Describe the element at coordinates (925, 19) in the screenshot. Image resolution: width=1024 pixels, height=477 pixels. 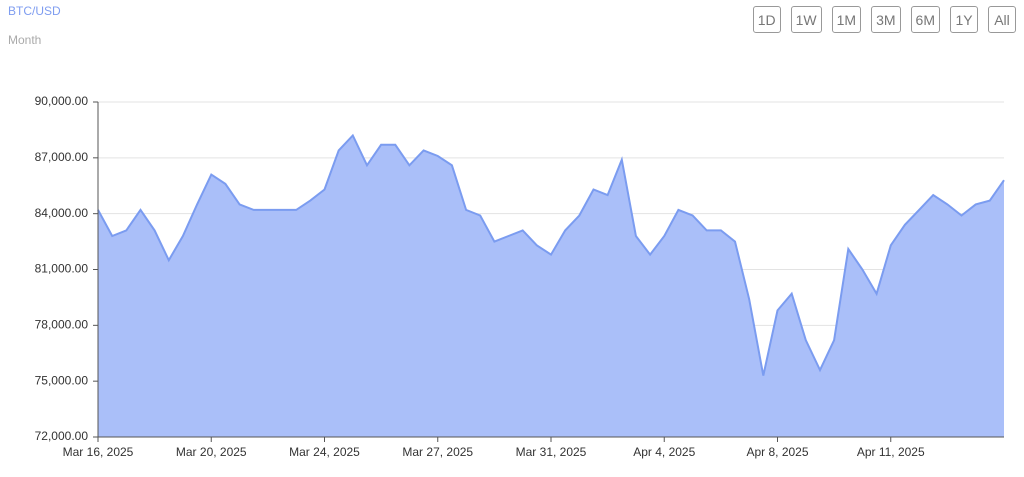
I see `range-button: 6M` at that location.